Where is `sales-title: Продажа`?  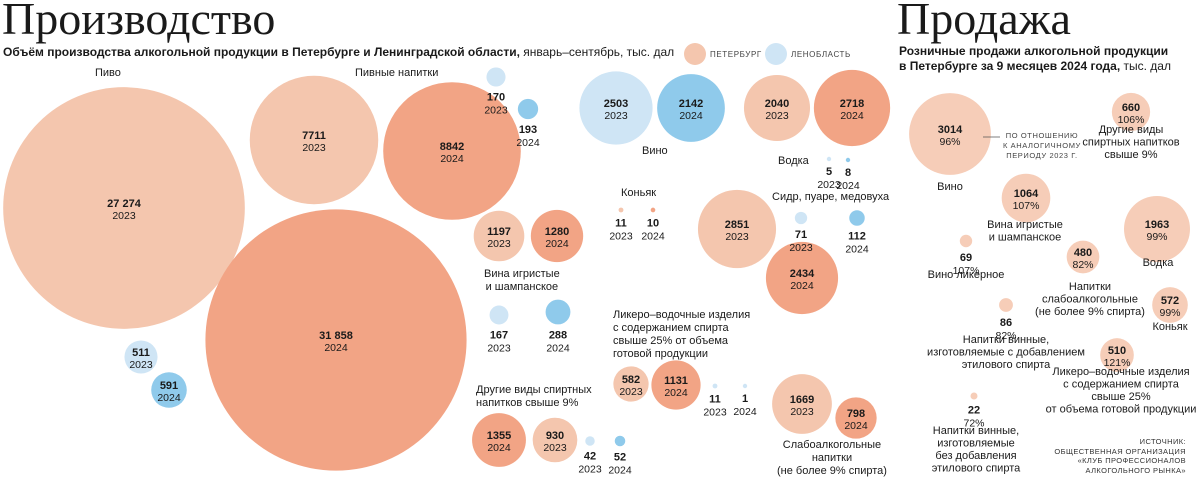
sales-title: Продажа is located at coordinates (984, 22).